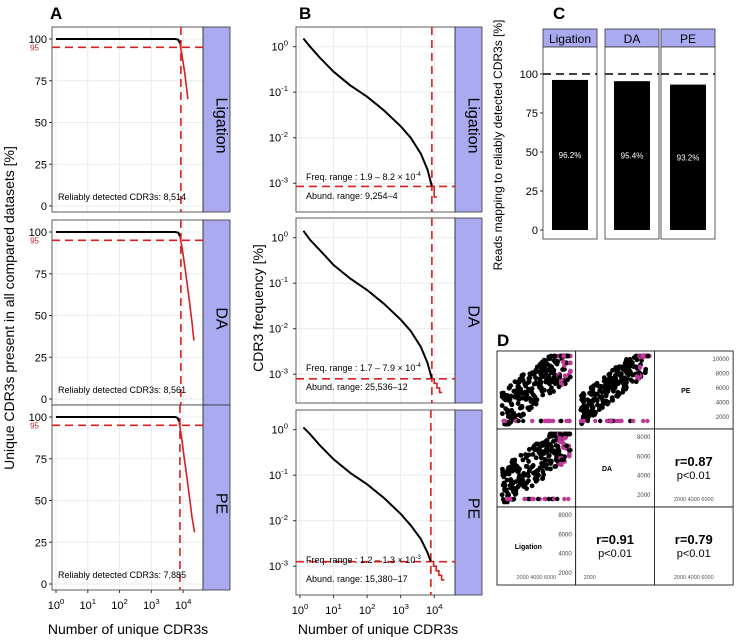  What do you see at coordinates (258, 308) in the screenshot?
I see `panel-b-ylabel: CDR3 frequency [%]` at bounding box center [258, 308].